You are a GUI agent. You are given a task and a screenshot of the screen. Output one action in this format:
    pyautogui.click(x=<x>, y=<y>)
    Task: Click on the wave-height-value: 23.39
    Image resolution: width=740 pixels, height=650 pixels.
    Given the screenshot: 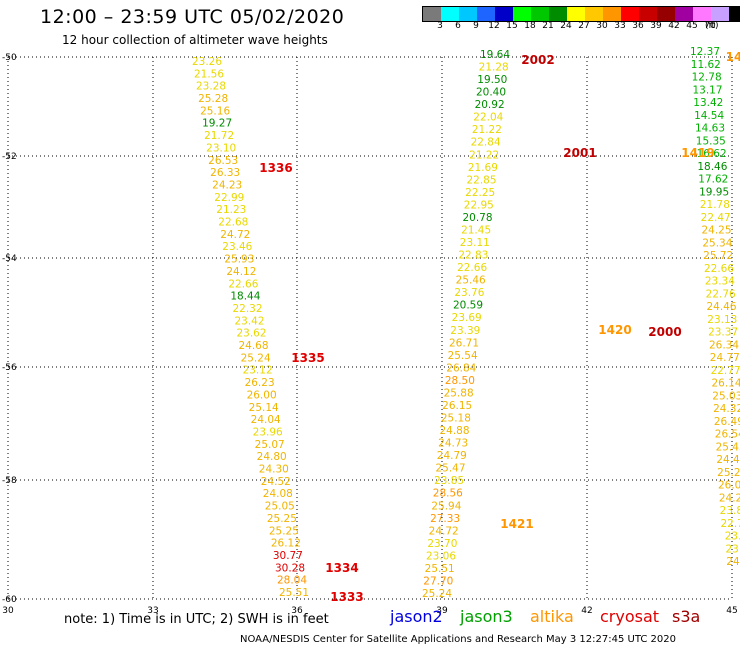 What is the action you would take?
    pyautogui.click(x=465, y=331)
    